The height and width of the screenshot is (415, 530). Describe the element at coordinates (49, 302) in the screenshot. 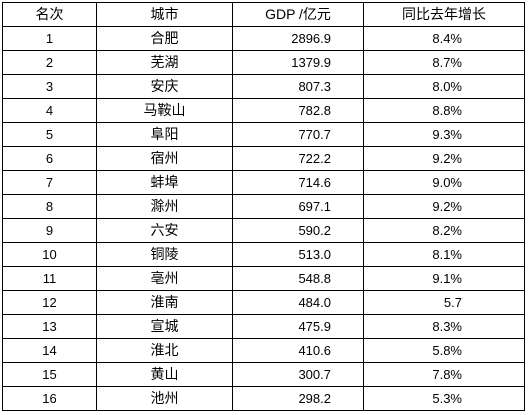

I see `rank-cell: 12` at that location.